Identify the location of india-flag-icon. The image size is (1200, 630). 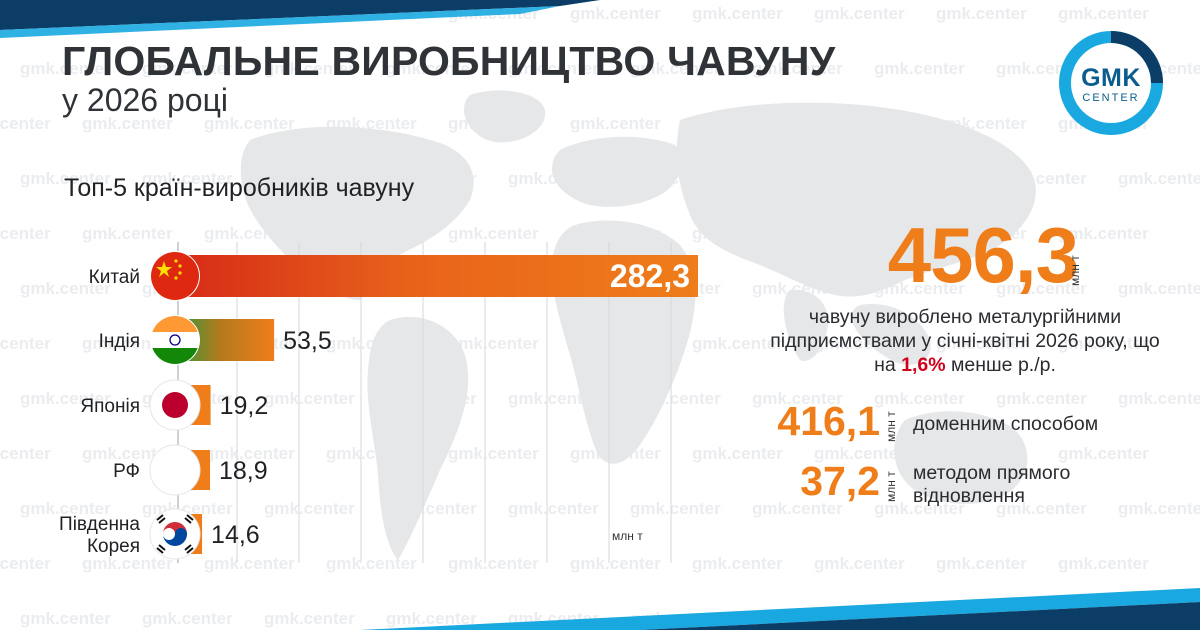
(175, 340).